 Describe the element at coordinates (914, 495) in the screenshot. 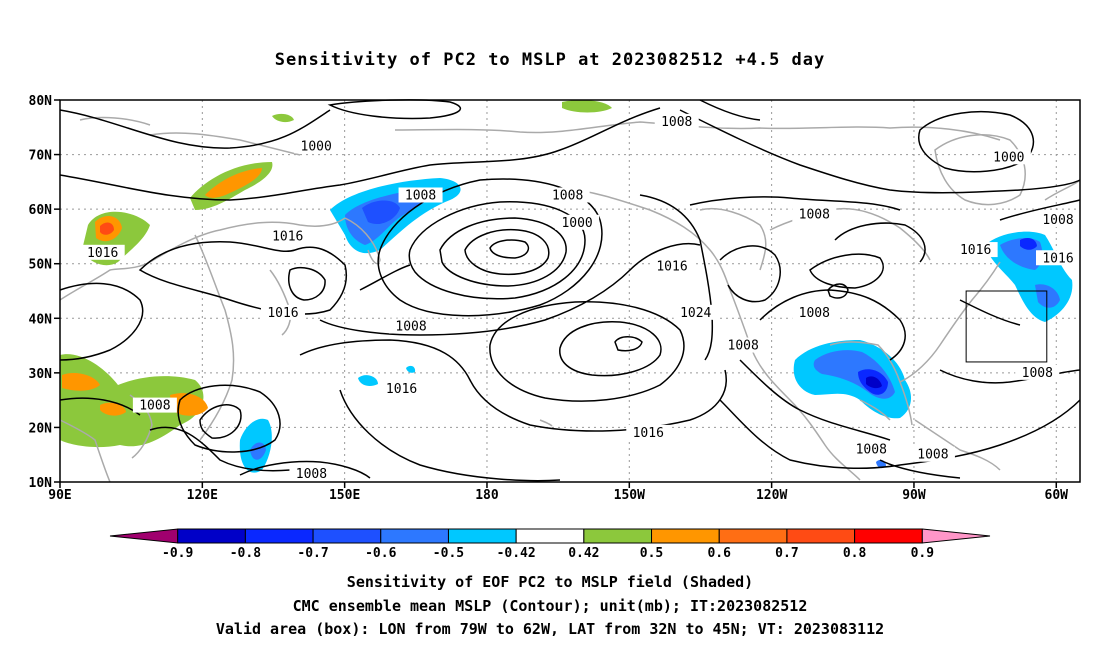

I see `lon-tick-label: 90W` at that location.